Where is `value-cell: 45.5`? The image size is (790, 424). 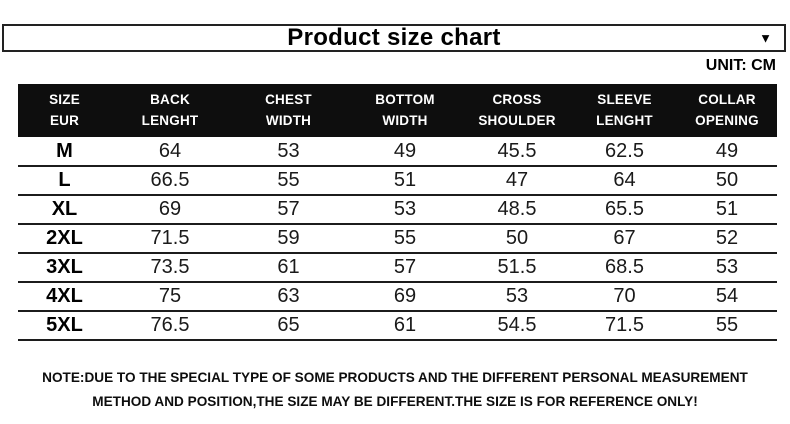
value-cell: 45.5 is located at coordinates (517, 152).